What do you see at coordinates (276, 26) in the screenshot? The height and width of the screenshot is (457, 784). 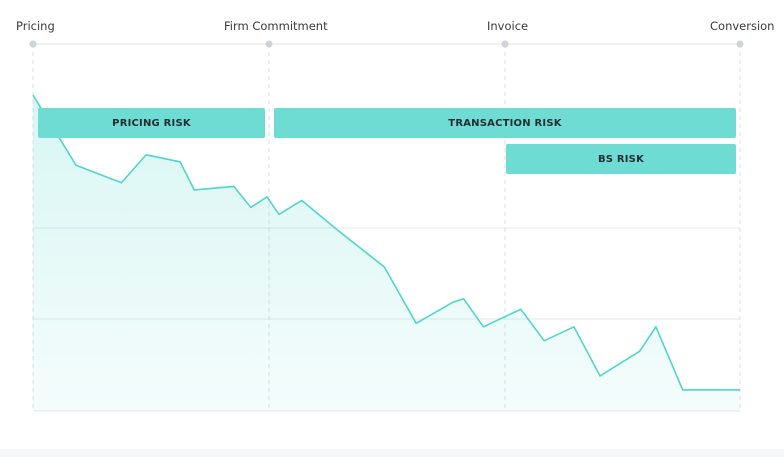 I see `stage-label-firm-commitment: Firm Commitment` at bounding box center [276, 26].